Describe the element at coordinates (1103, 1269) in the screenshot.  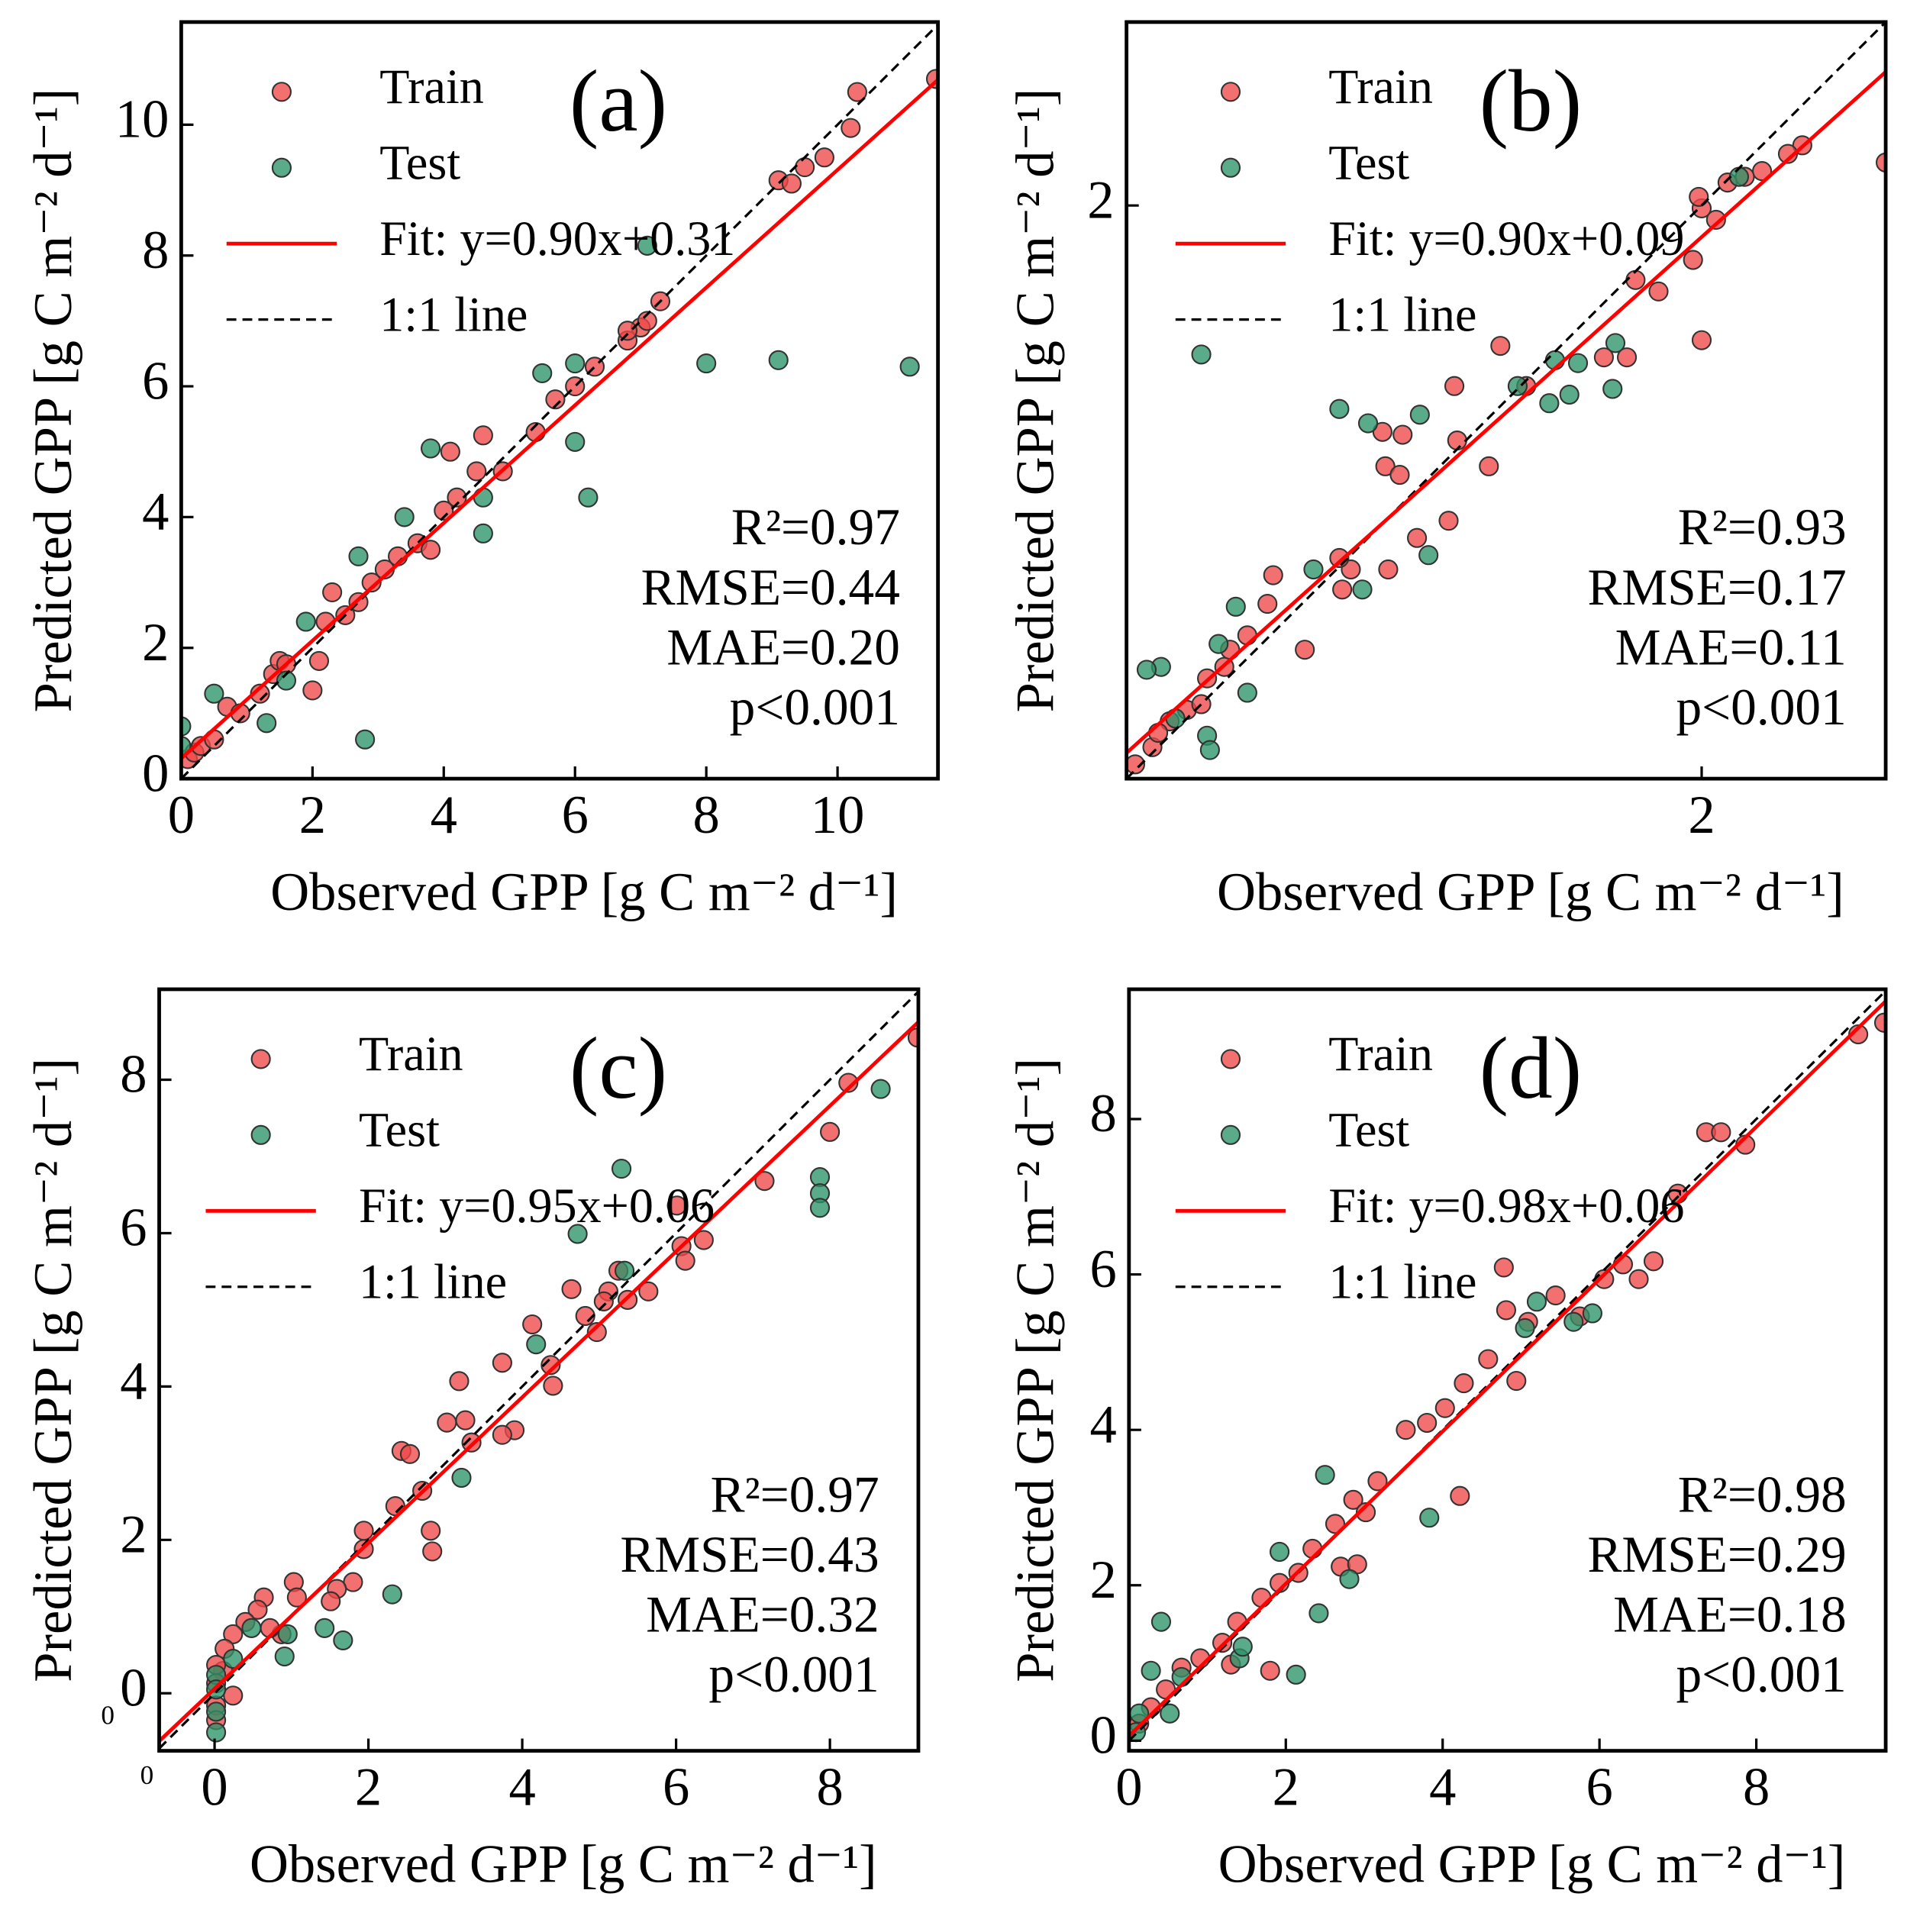
I see `y-tick-label: 6` at that location.